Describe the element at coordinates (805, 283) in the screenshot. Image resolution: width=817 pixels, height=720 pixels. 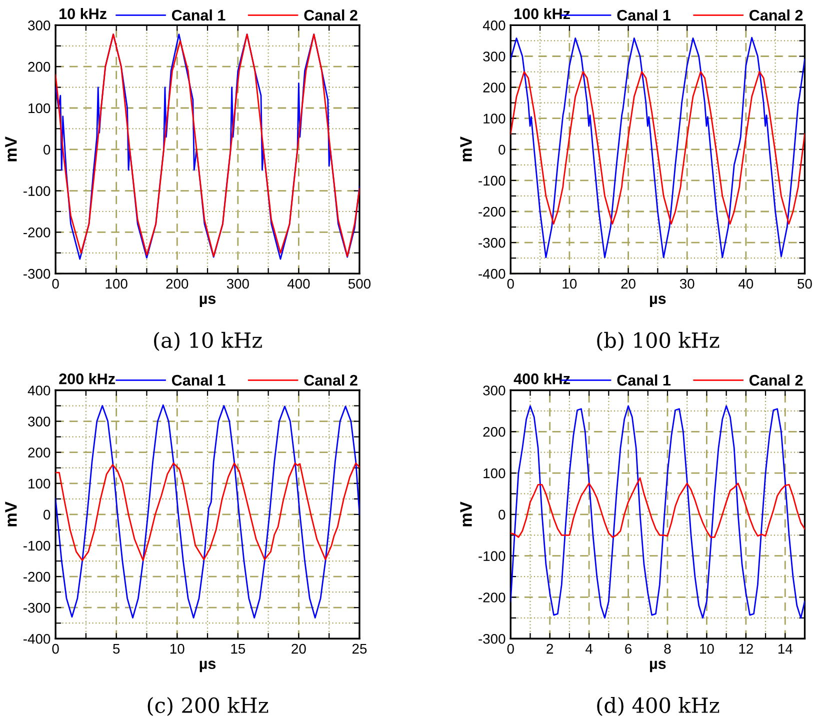
I see `x-tick-label: 50` at that location.